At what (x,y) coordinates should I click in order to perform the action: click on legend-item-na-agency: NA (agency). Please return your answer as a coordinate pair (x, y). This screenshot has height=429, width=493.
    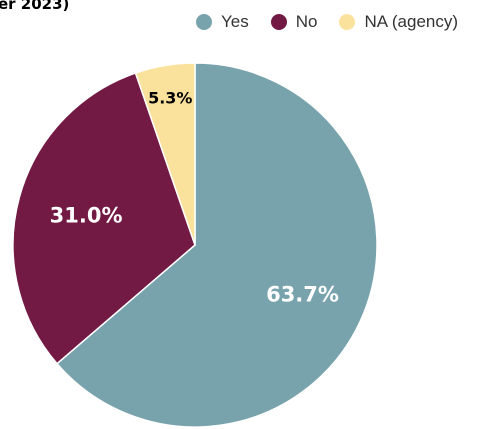
    Looking at the image, I should click on (398, 22).